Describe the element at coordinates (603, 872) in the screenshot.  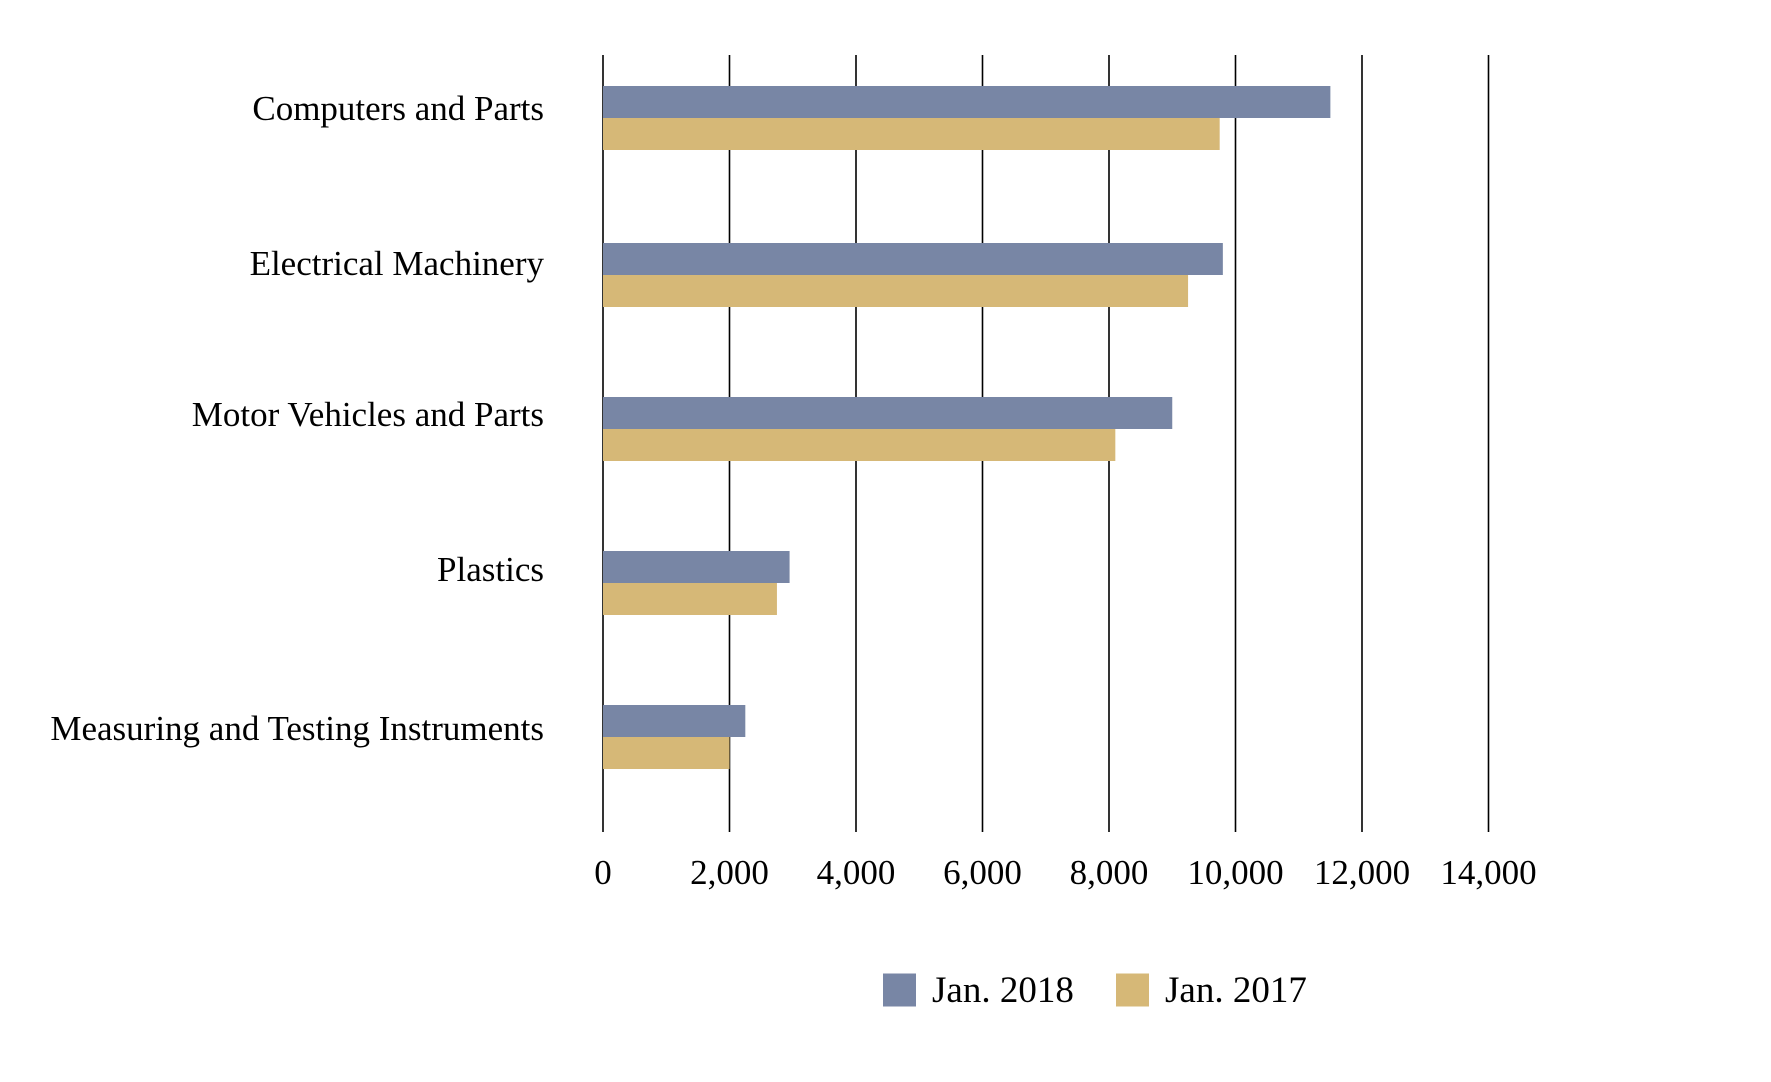
I see `x-tick-label-0: 0` at that location.